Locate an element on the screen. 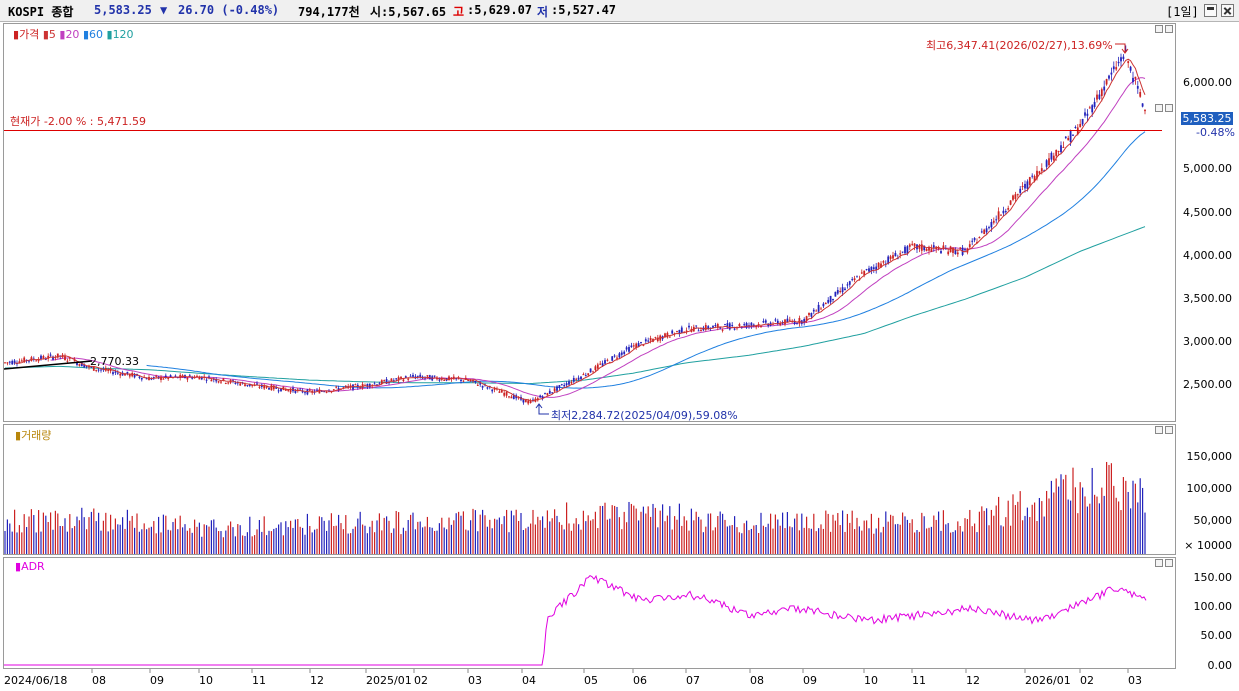  x-tick: 08 is located at coordinates (99, 680).